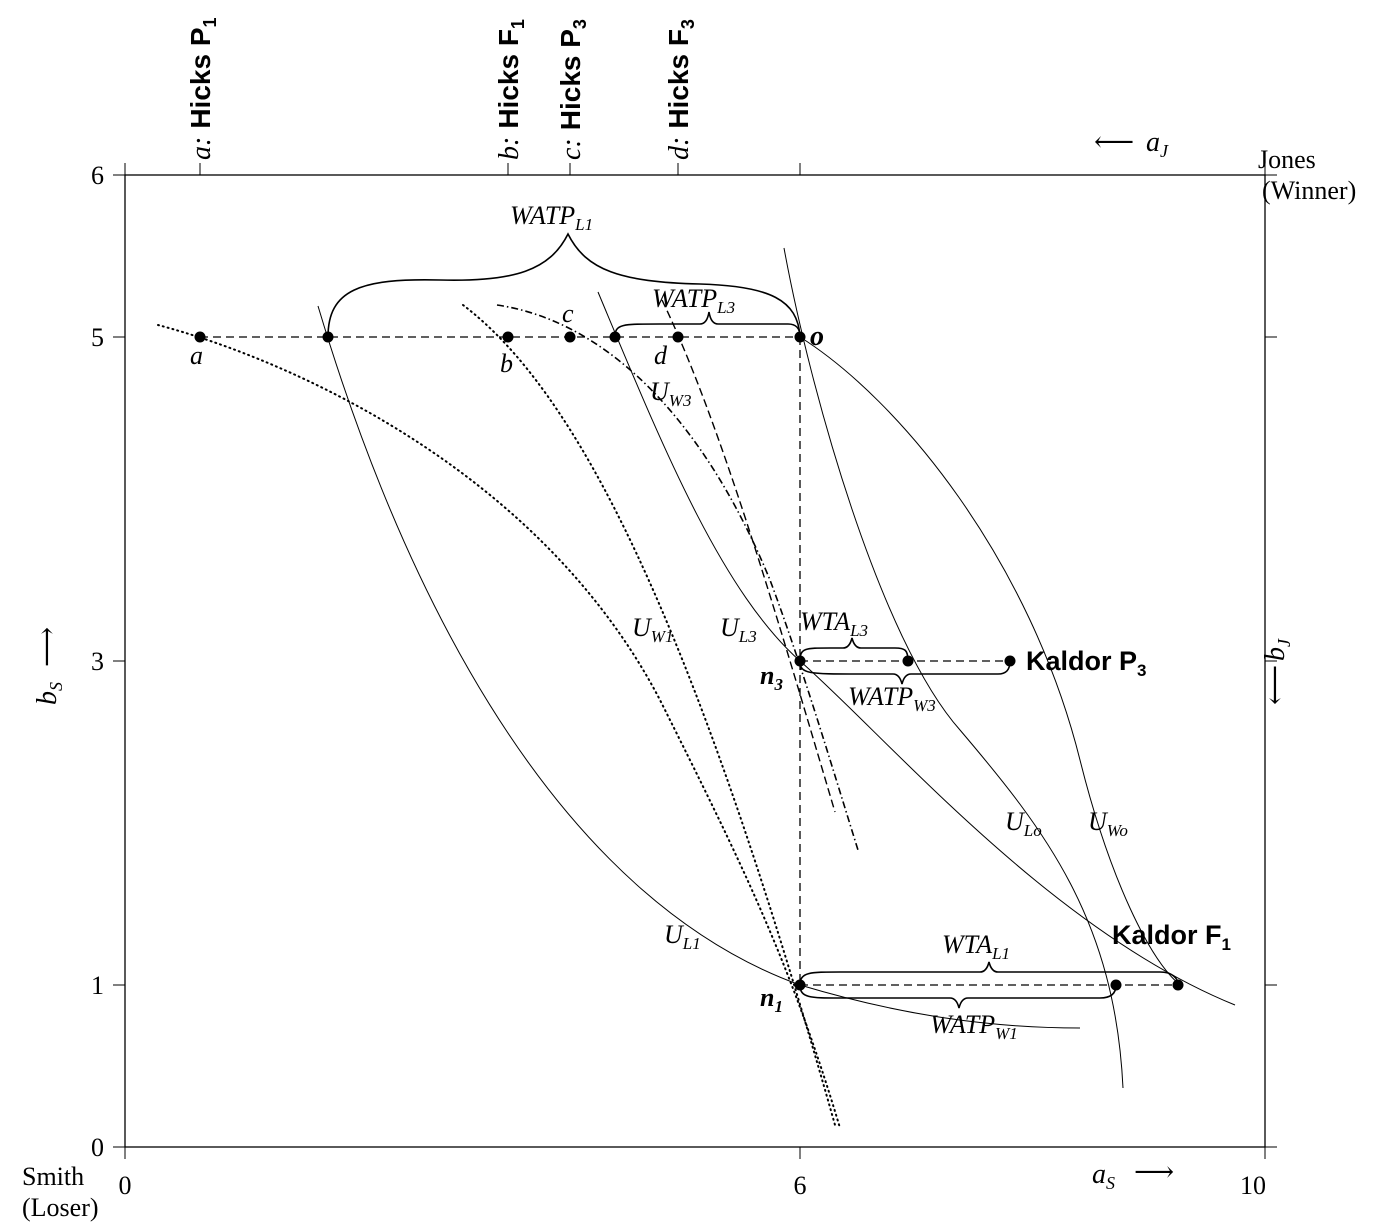  Describe the element at coordinates (1309, 190) in the screenshot. I see `far-role: (Winner)` at that location.